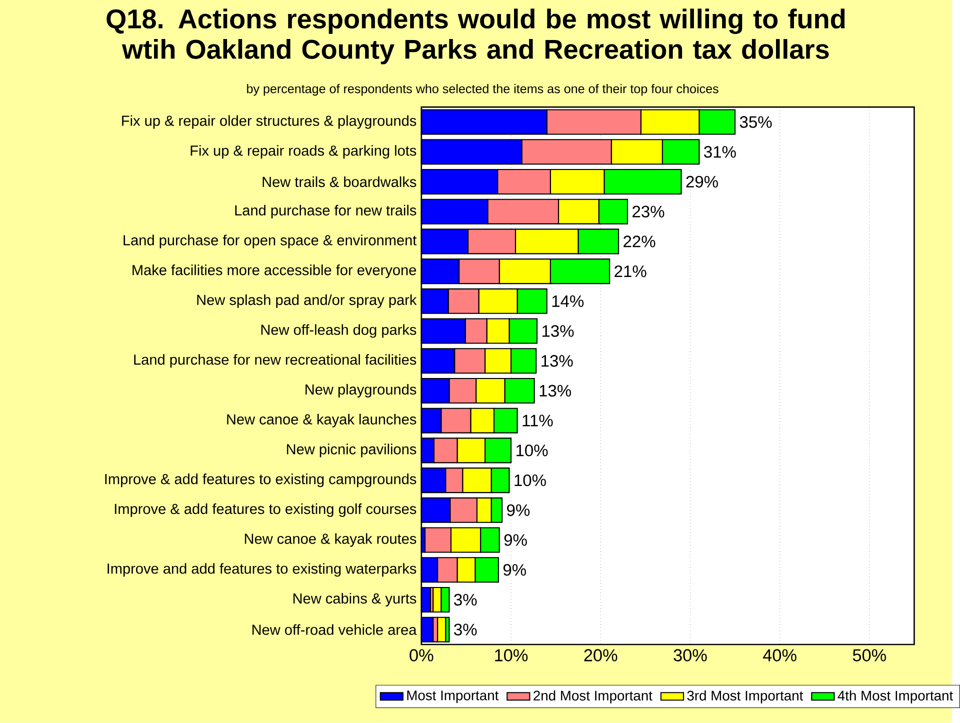  What do you see at coordinates (745, 697) in the screenshot?
I see `legend-label: 3rd Most Important` at bounding box center [745, 697].